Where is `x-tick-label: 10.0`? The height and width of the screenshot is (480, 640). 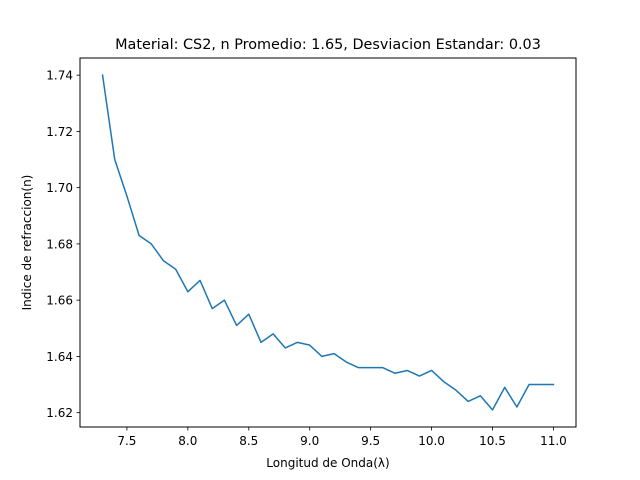 x-tick-label: 10.0 is located at coordinates (431, 441).